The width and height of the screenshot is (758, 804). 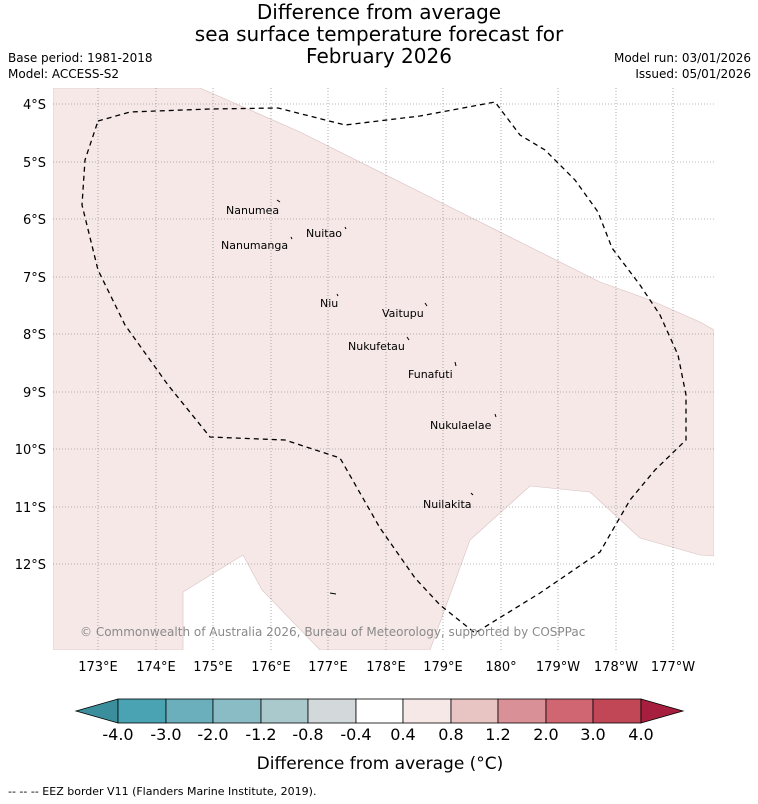 What do you see at coordinates (212, 734) in the screenshot?
I see `colorbar-tick: -2.0` at bounding box center [212, 734].